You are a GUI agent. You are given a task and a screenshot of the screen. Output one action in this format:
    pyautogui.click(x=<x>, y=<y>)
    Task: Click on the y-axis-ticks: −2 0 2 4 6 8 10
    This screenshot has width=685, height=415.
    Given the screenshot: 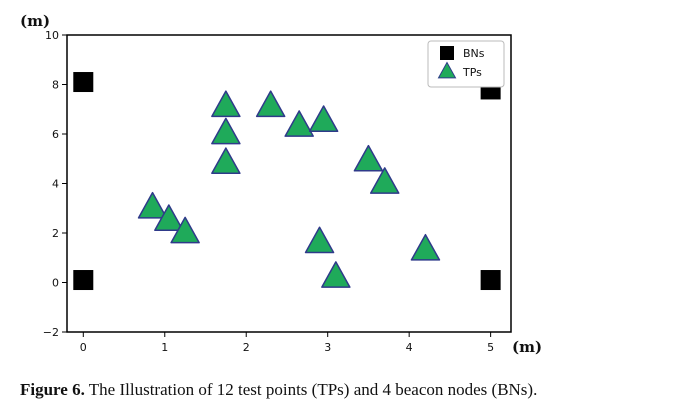 What is the action you would take?
    pyautogui.click(x=55, y=184)
    